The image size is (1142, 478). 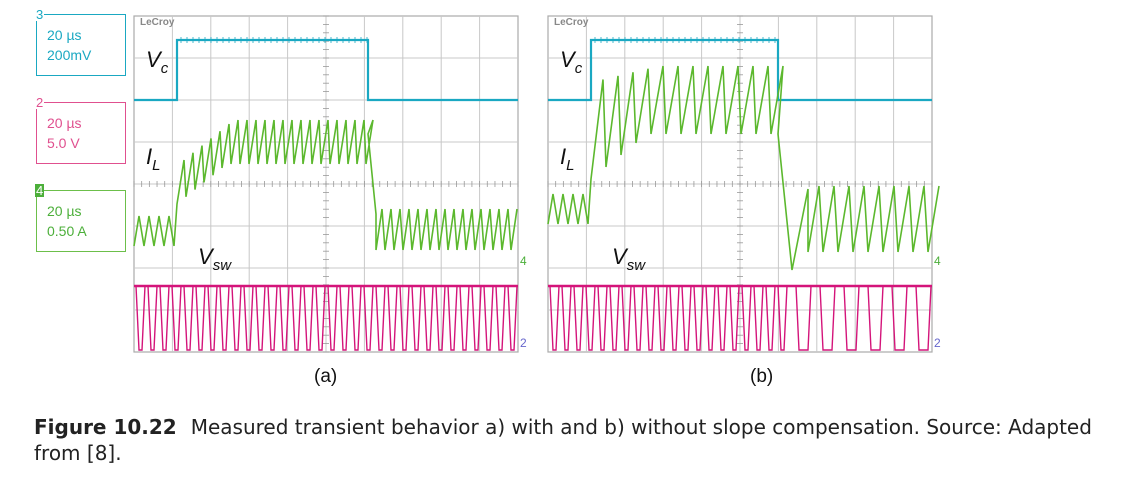 I want to click on legend-channel-2: 2 20 µs 5.0 V, so click(x=80, y=130).